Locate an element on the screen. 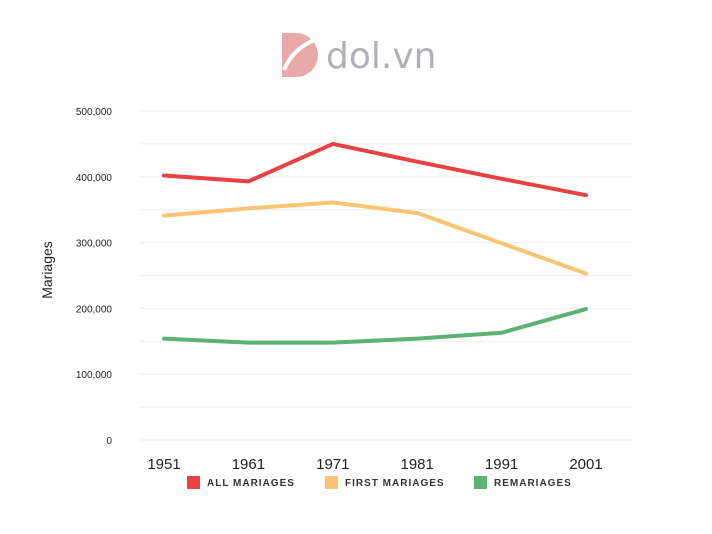  y-tick-label: 0 is located at coordinates (109, 441).